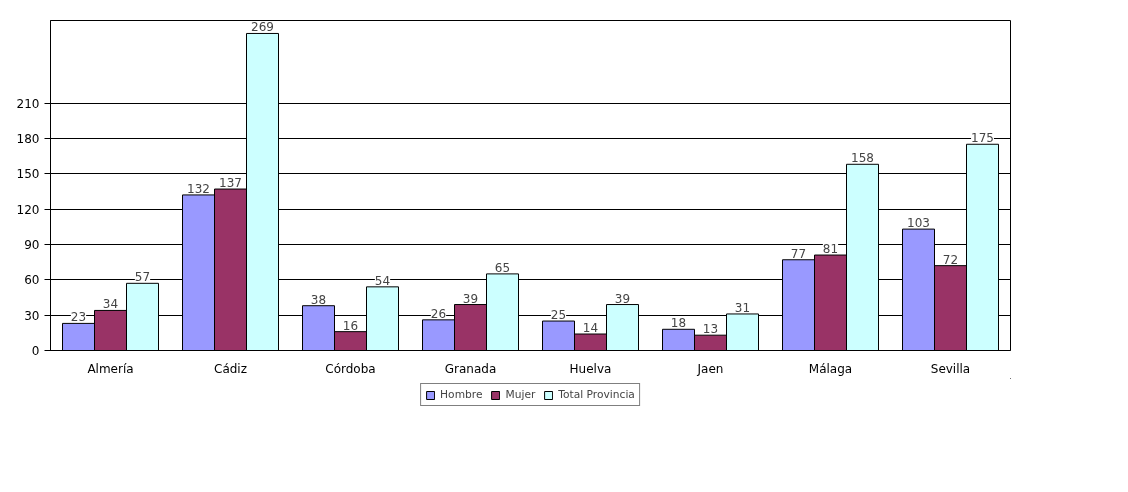 This screenshot has width=1128, height=492. Describe the element at coordinates (830, 368) in the screenshot. I see `x-tick-label: Málaga` at that location.